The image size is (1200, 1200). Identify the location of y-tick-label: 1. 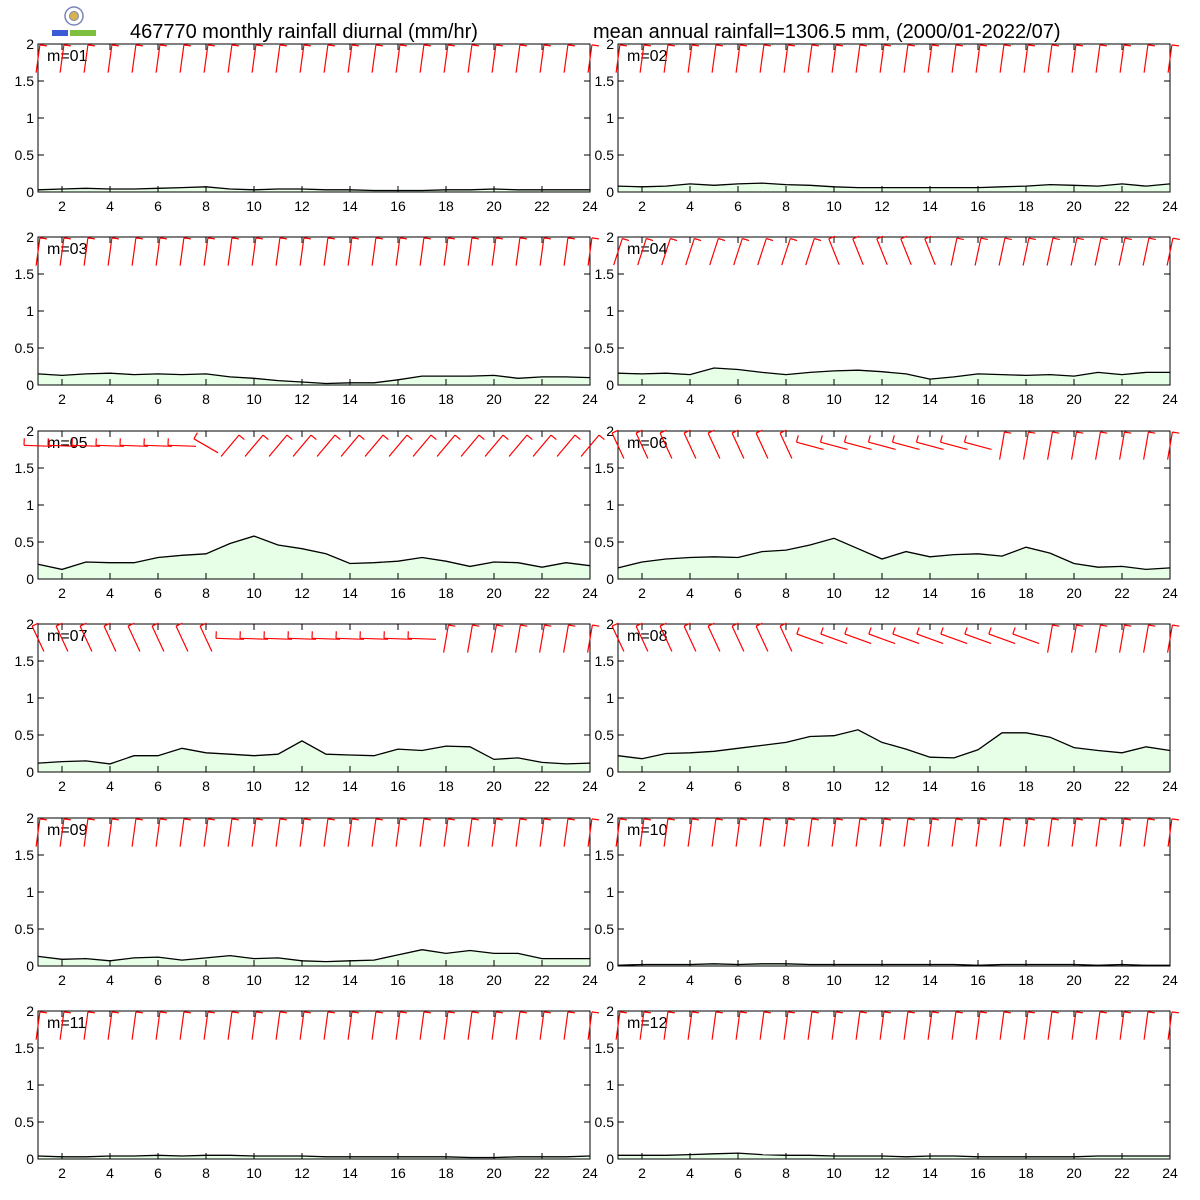
(610, 311).